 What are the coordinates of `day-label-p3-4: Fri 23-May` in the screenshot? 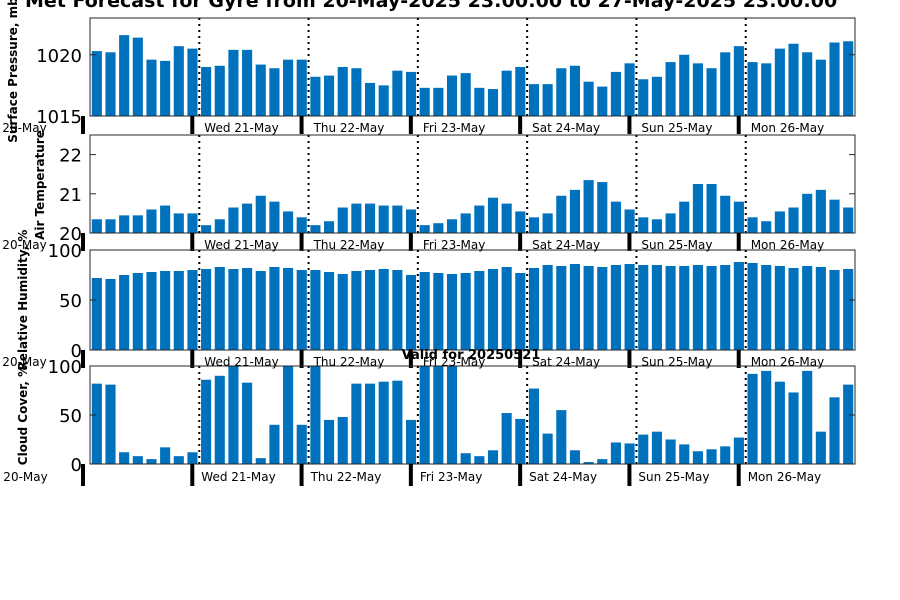 It's located at (454, 362).